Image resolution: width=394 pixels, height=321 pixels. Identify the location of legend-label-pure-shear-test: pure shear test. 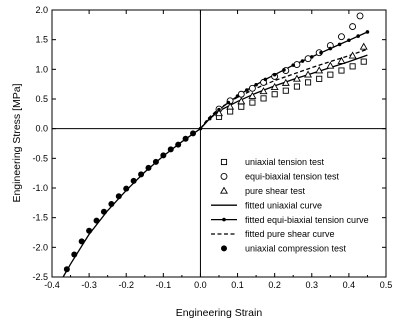
(275, 191).